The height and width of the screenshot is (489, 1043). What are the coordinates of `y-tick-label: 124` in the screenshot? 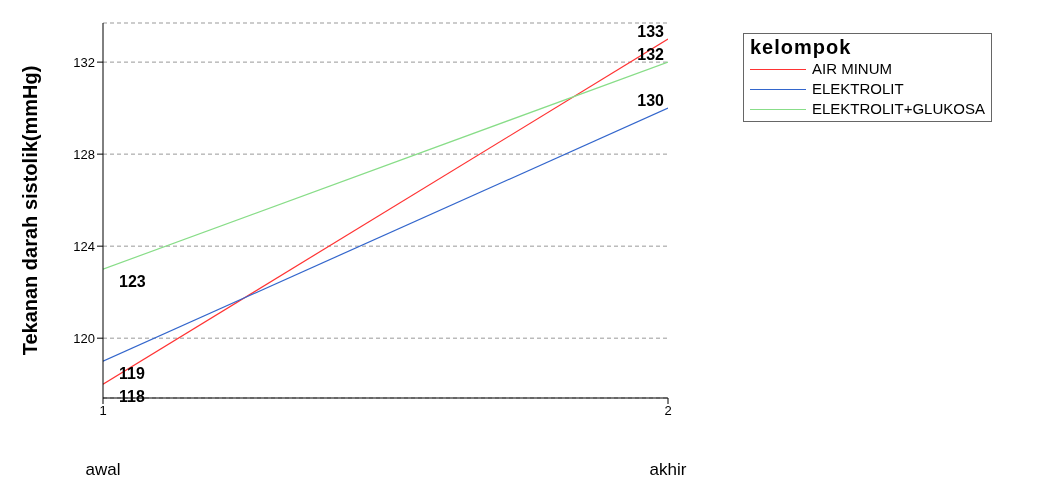 It's located at (84, 246).